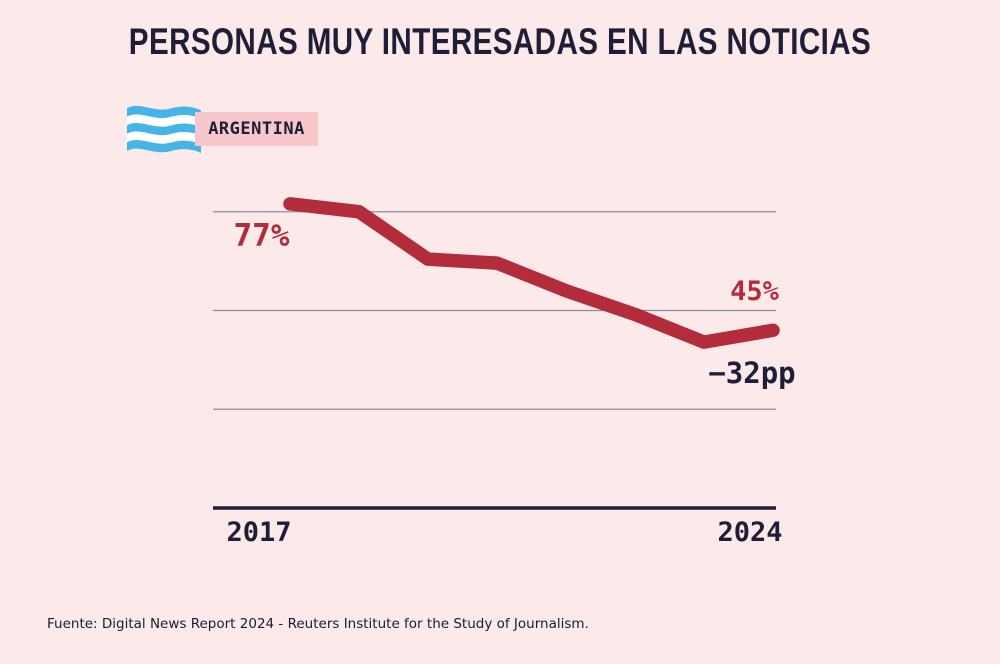 This screenshot has height=664, width=1000. I want to click on end-value-label: 45%, so click(754, 291).